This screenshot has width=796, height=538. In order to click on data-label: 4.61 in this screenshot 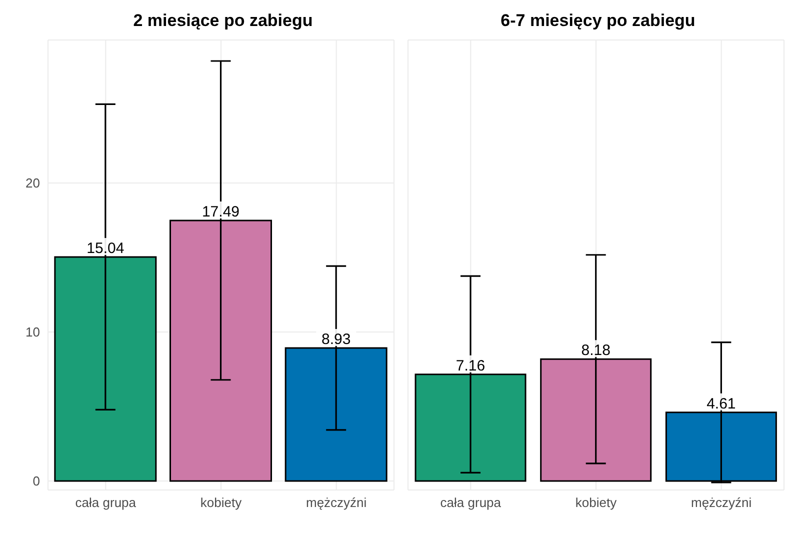, I will do `click(721, 403)`.